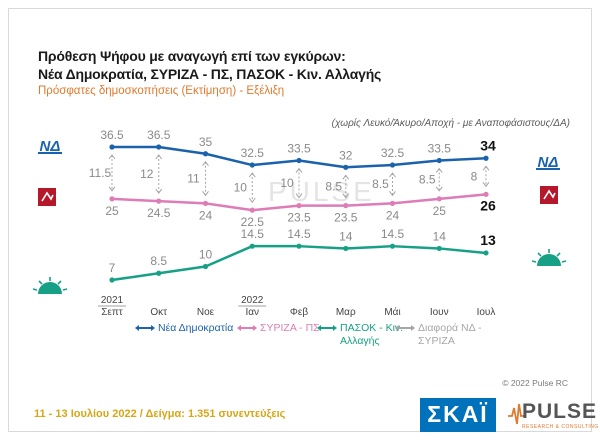 Image resolution: width=600 pixels, height=442 pixels. Describe the element at coordinates (253, 153) in the screenshot. I see `data-label: 32.5` at that location.